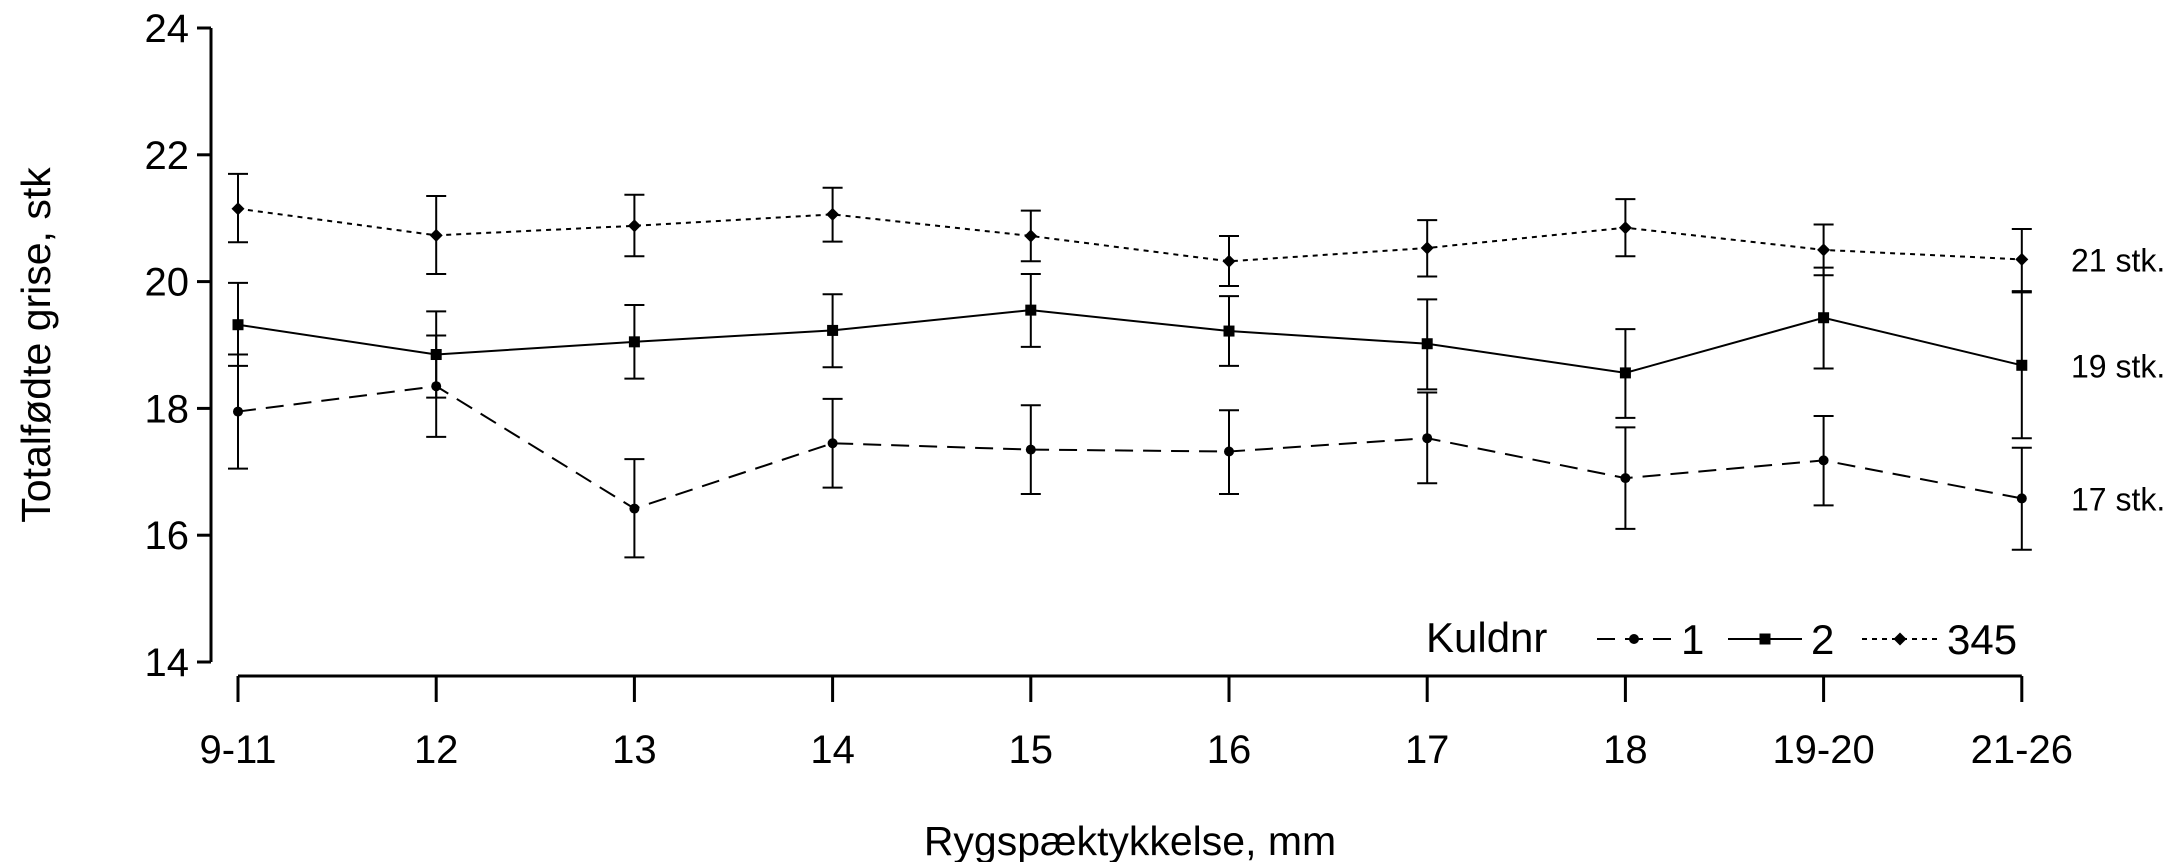 The height and width of the screenshot is (862, 2184). I want to click on series-end-label: 21 stk., so click(2118, 260).